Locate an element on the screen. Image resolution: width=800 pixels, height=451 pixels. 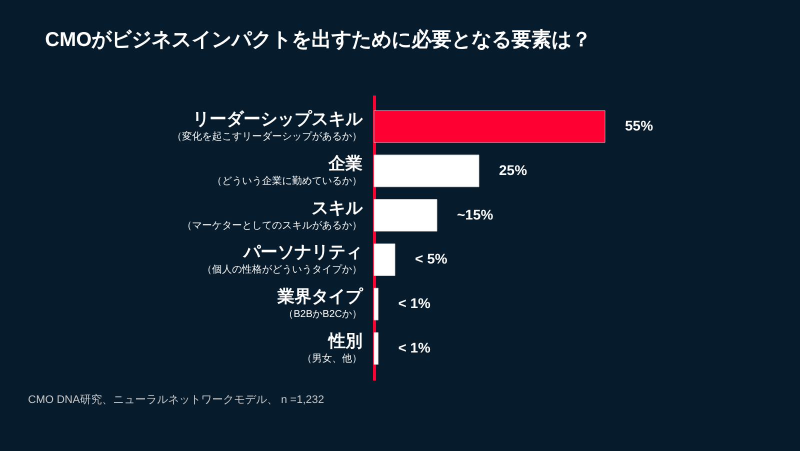
y-tick-label: リーダーシップスキル is located at coordinates (278, 119).